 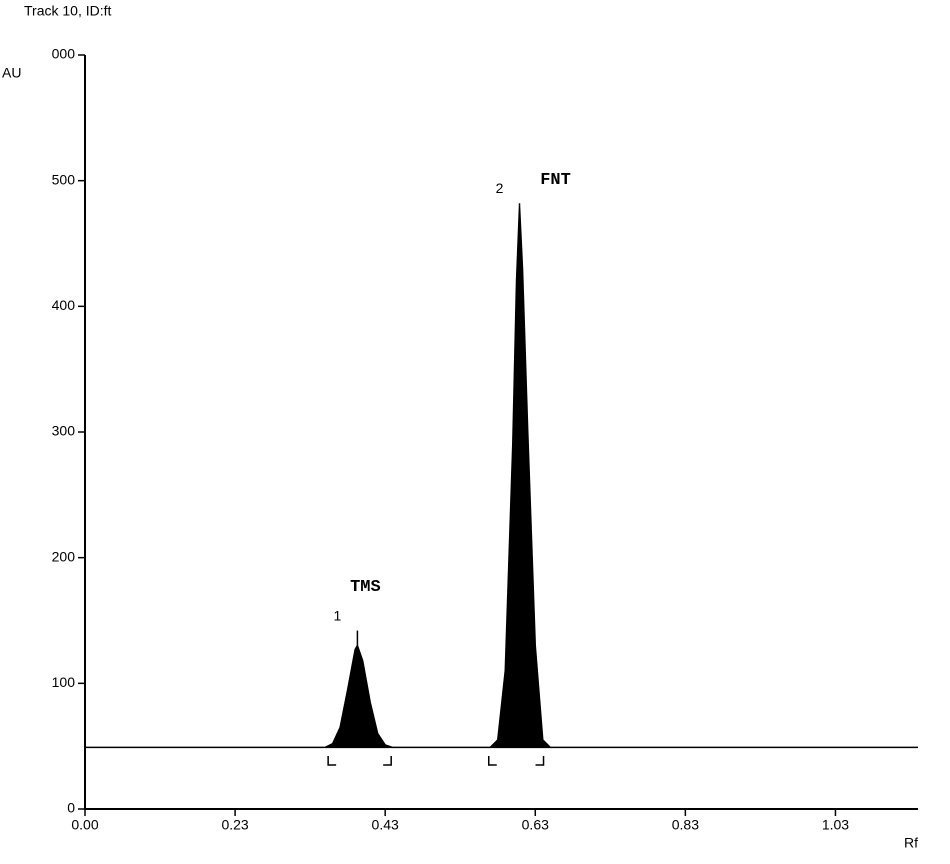 What do you see at coordinates (685, 825) in the screenshot?
I see `x-tick-label: 0.83` at bounding box center [685, 825].